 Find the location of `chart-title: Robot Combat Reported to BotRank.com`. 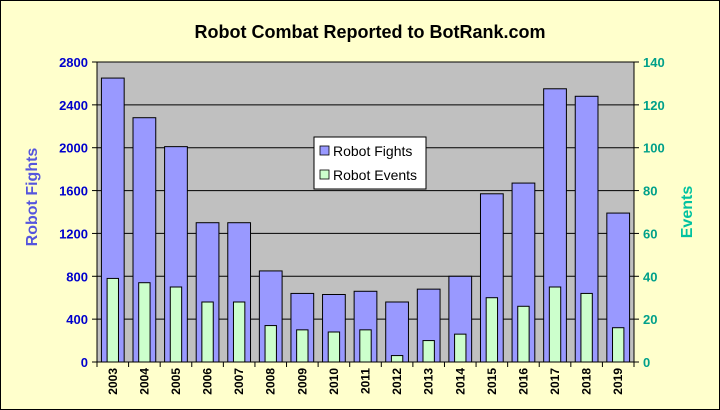

chart-title: Robot Combat Reported to BotRank.com is located at coordinates (370, 32).